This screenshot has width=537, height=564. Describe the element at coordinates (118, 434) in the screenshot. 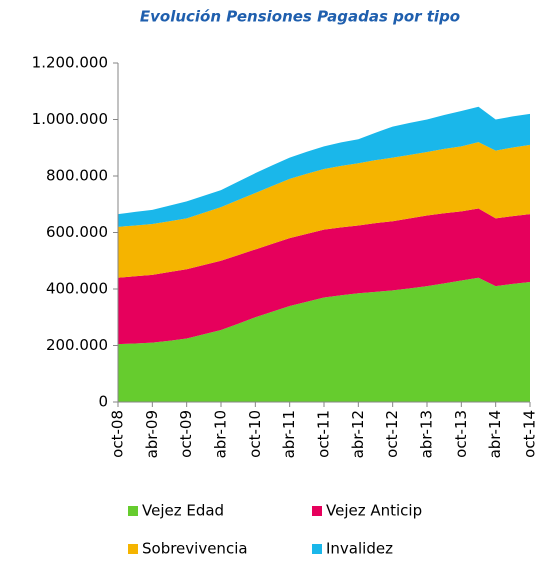

I see `x-tick-label: oct-08` at that location.